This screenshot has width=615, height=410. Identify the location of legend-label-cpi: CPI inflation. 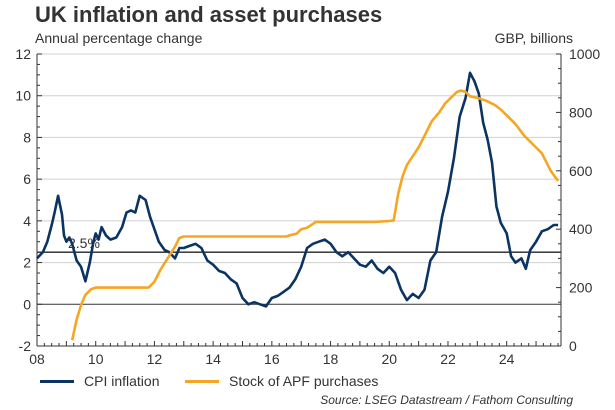
(122, 381).